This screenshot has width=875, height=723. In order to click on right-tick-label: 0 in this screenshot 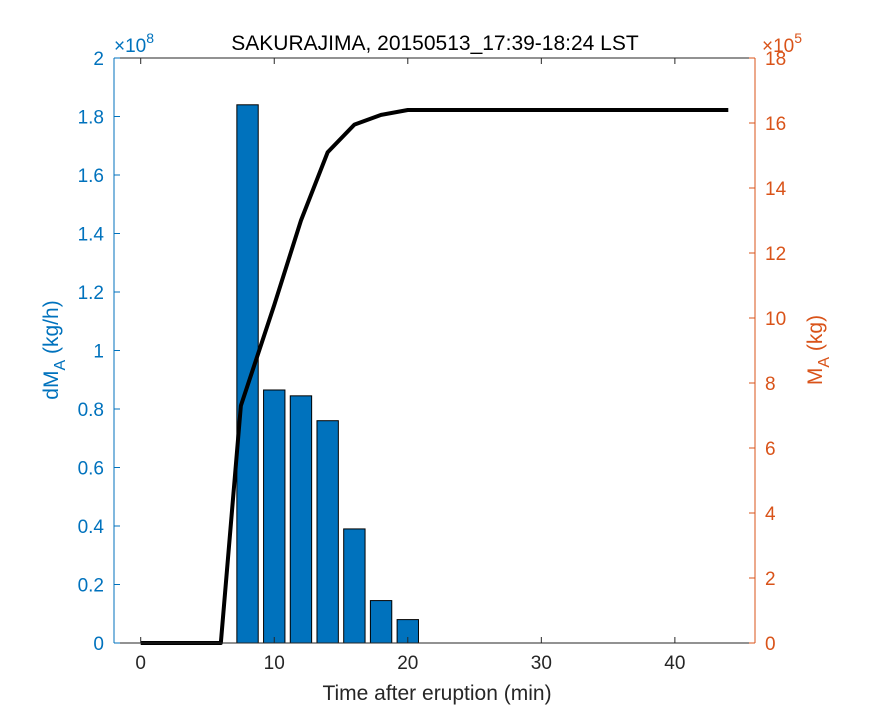, I will do `click(770, 644)`.